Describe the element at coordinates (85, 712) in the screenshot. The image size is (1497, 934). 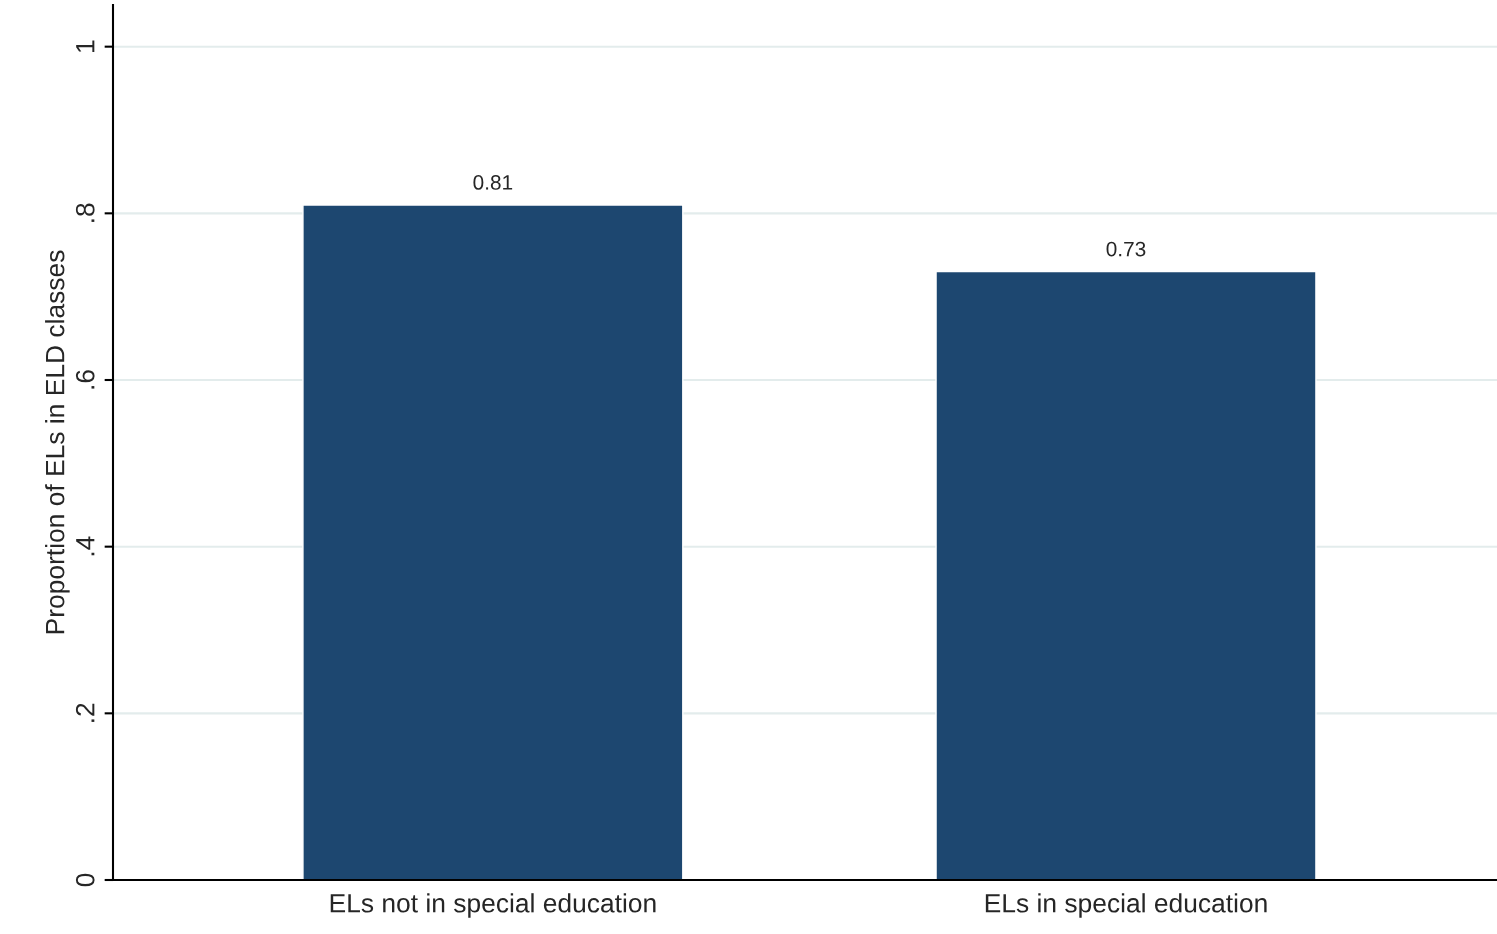
I see `y-tick-label: .2` at that location.